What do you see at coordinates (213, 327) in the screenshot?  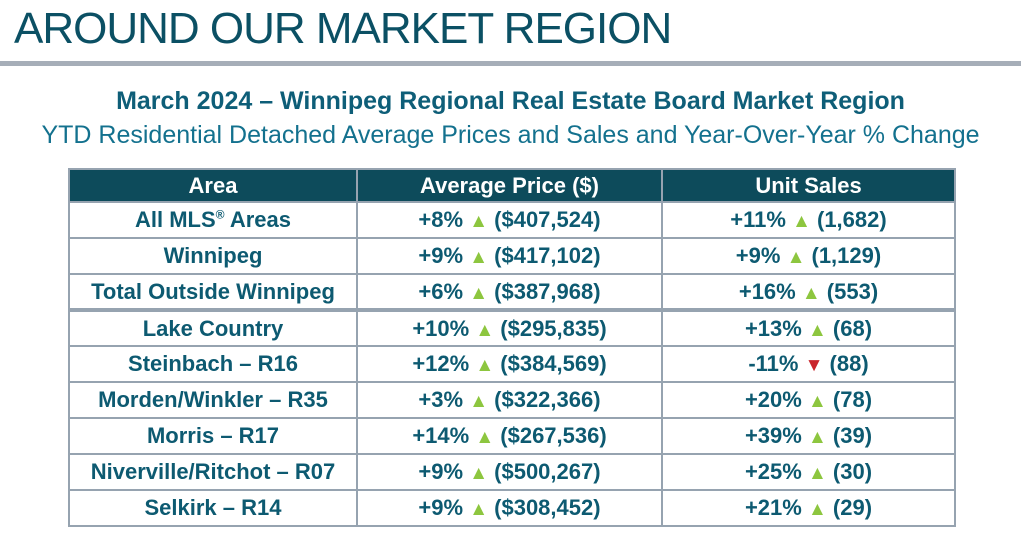 I see `area-cell: Lake Country` at bounding box center [213, 327].